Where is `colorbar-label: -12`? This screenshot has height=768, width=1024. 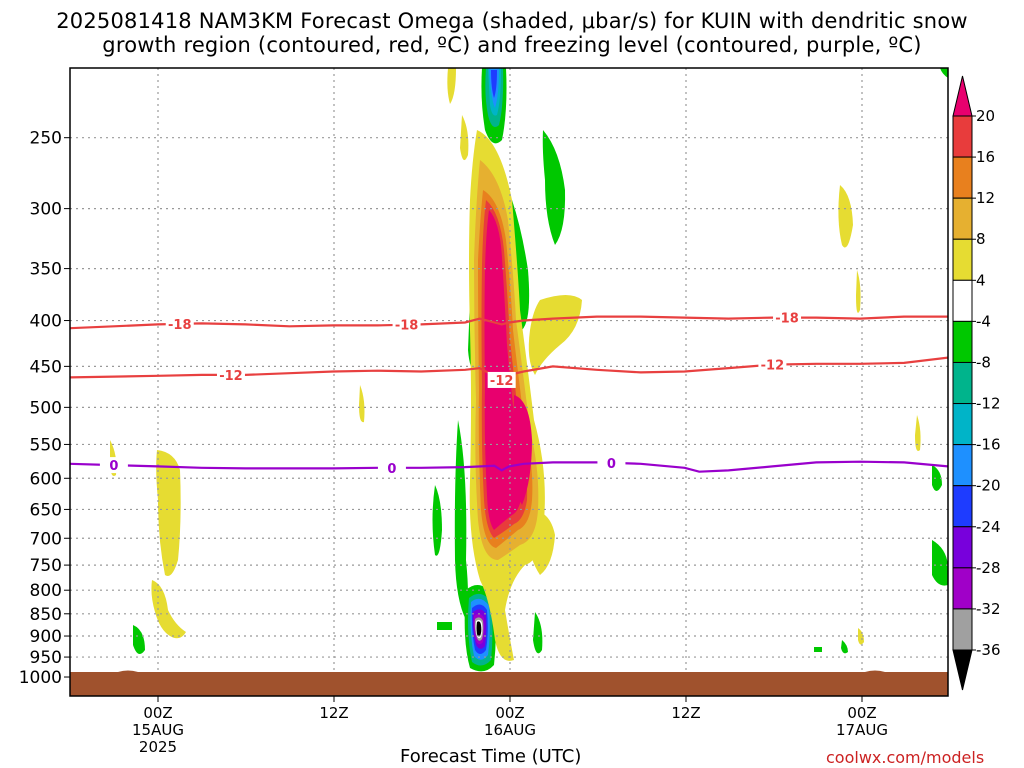
colorbar-label: -12 is located at coordinates (988, 404).